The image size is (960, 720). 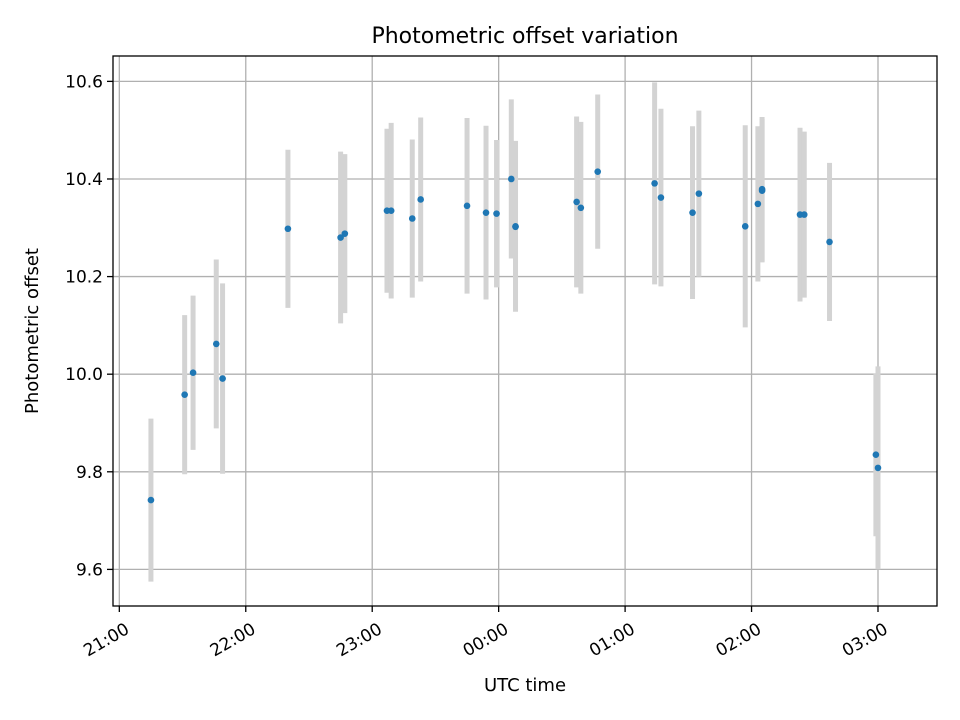 I want to click on x-tick-label: 22:00, so click(x=233, y=640).